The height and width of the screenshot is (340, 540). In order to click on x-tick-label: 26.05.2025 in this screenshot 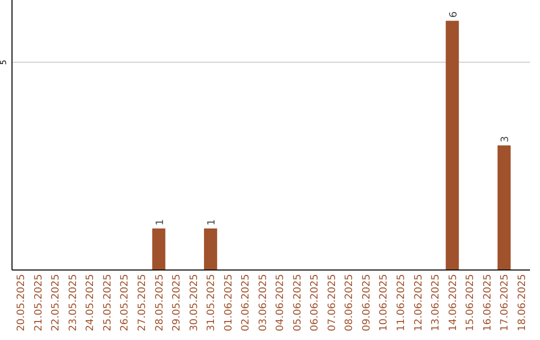, I will do `click(125, 303)`.